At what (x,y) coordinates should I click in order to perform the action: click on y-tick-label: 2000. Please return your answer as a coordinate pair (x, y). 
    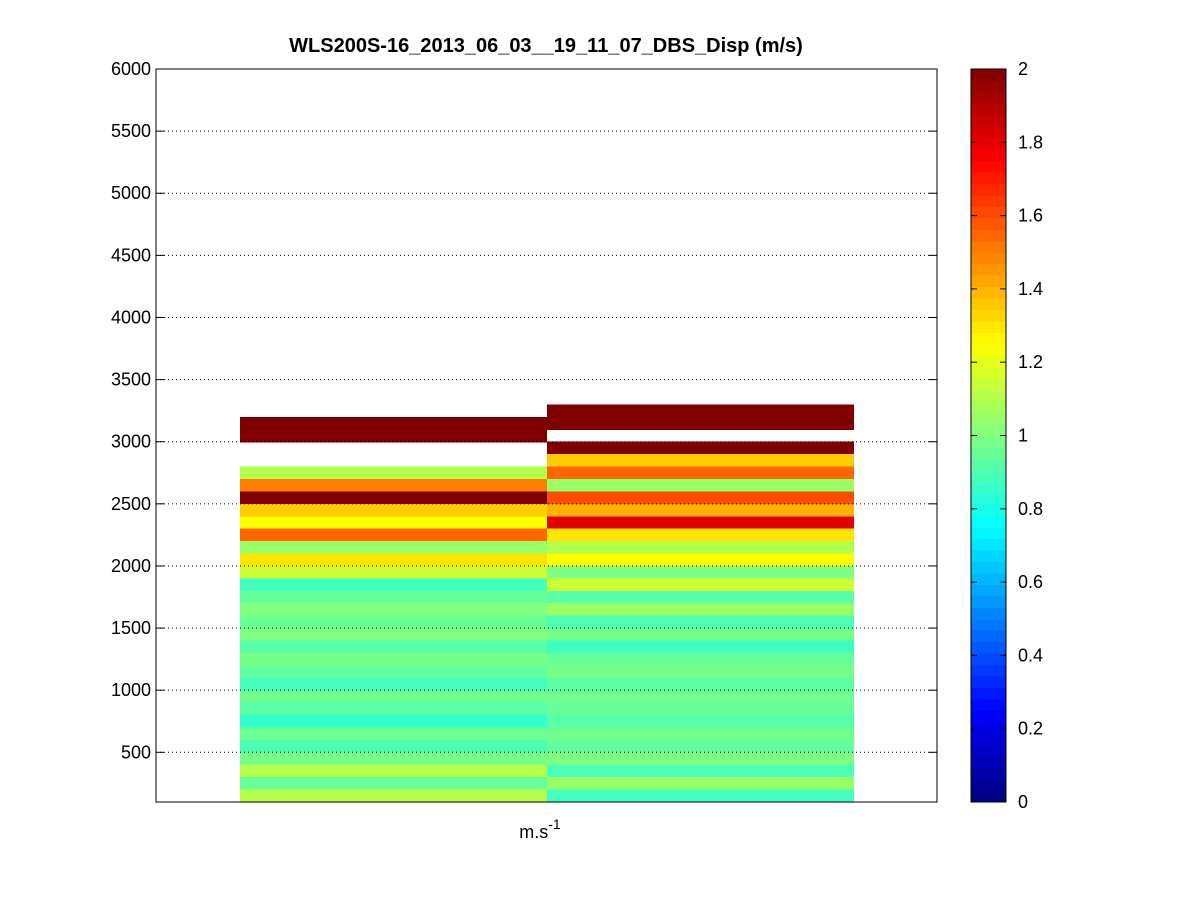
    Looking at the image, I should click on (131, 566).